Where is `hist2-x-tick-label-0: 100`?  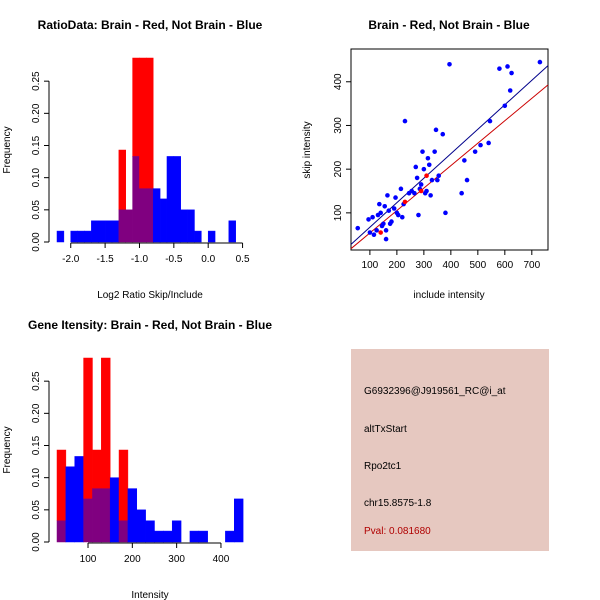 hist2-x-tick-label-0: 100 is located at coordinates (88, 559).